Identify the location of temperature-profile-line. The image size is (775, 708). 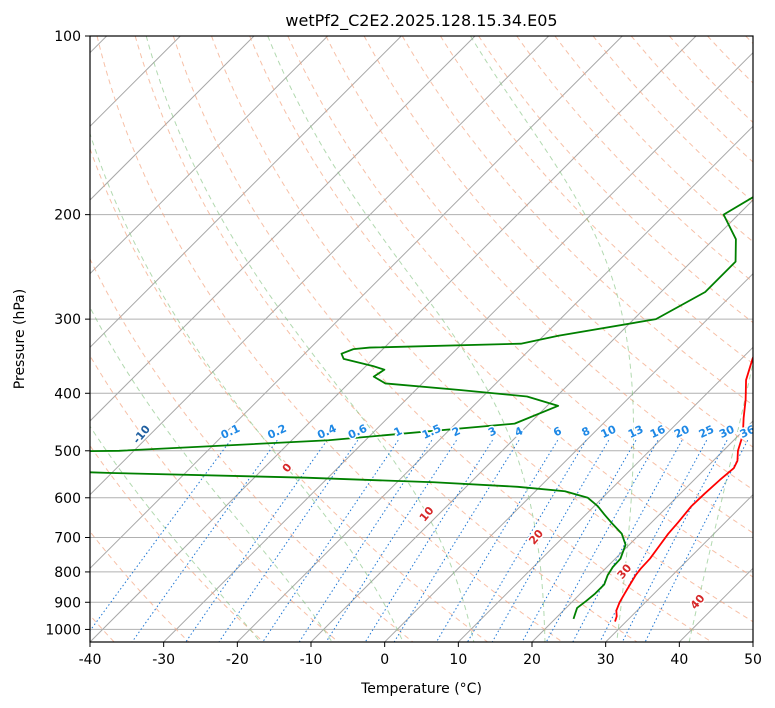
(683, 488).